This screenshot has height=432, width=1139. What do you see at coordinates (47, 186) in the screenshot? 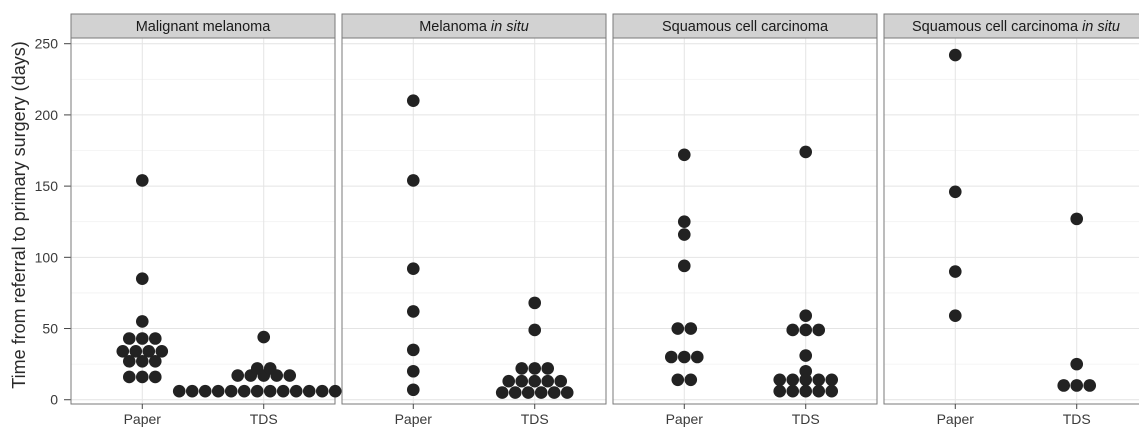
I see `y-tick-label: 150` at bounding box center [47, 186].